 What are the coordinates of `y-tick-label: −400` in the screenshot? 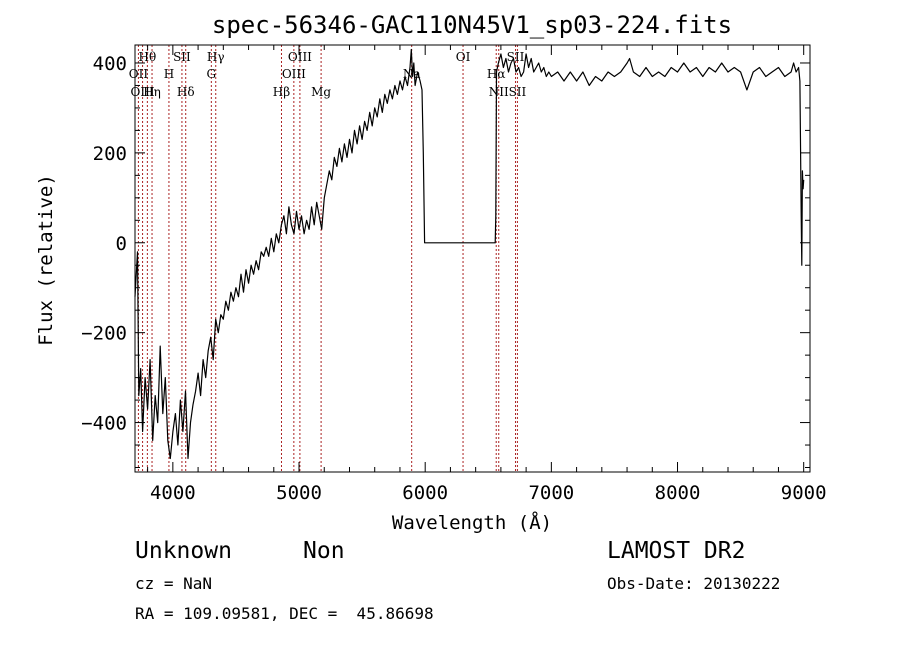 It's located at (104, 424).